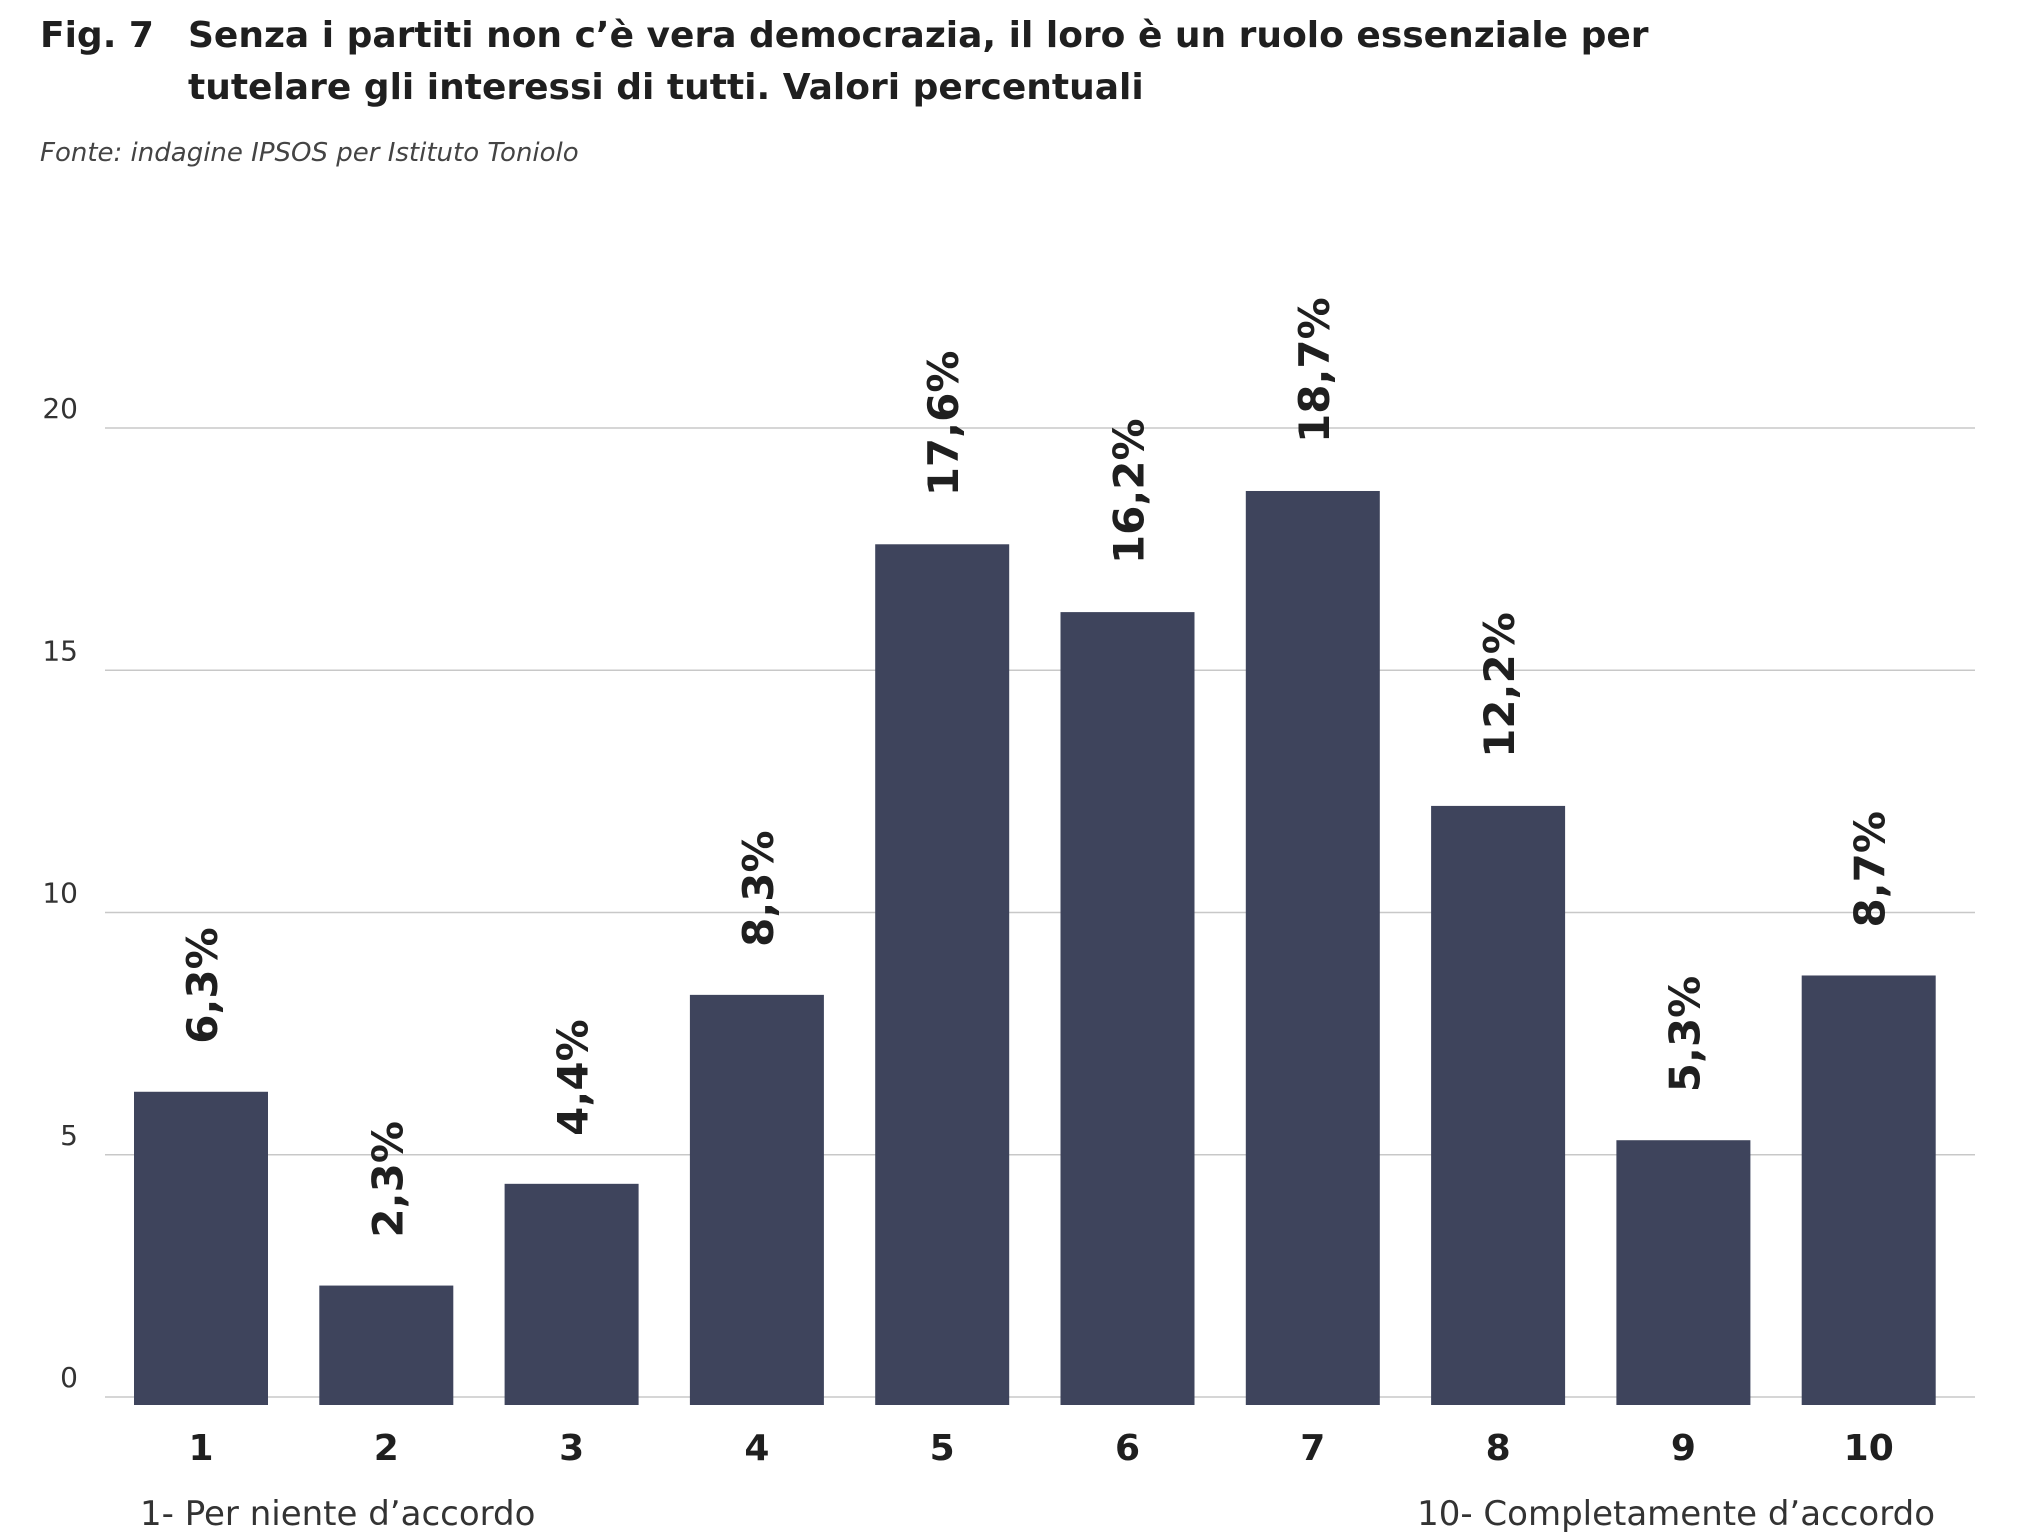 This screenshot has height=1536, width=2038. What do you see at coordinates (1676, 1514) in the screenshot?
I see `scale-right-label: 10- Completamente d’accordo` at bounding box center [1676, 1514].